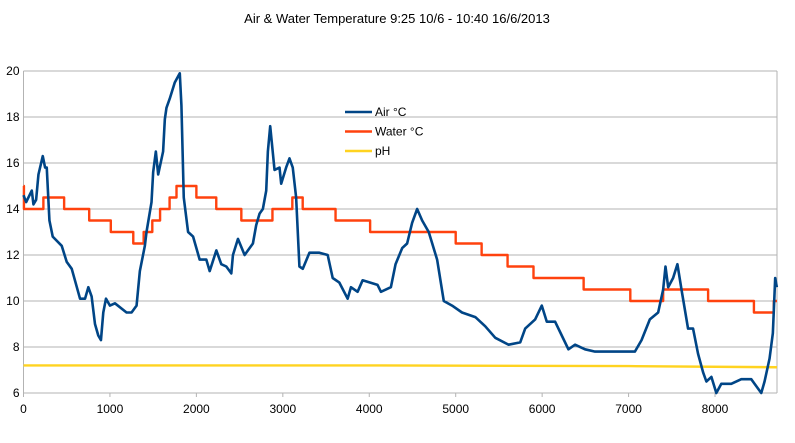 Image resolution: width=795 pixels, height=443 pixels. Describe the element at coordinates (400, 366) in the screenshot. I see `series-line-ph` at that location.